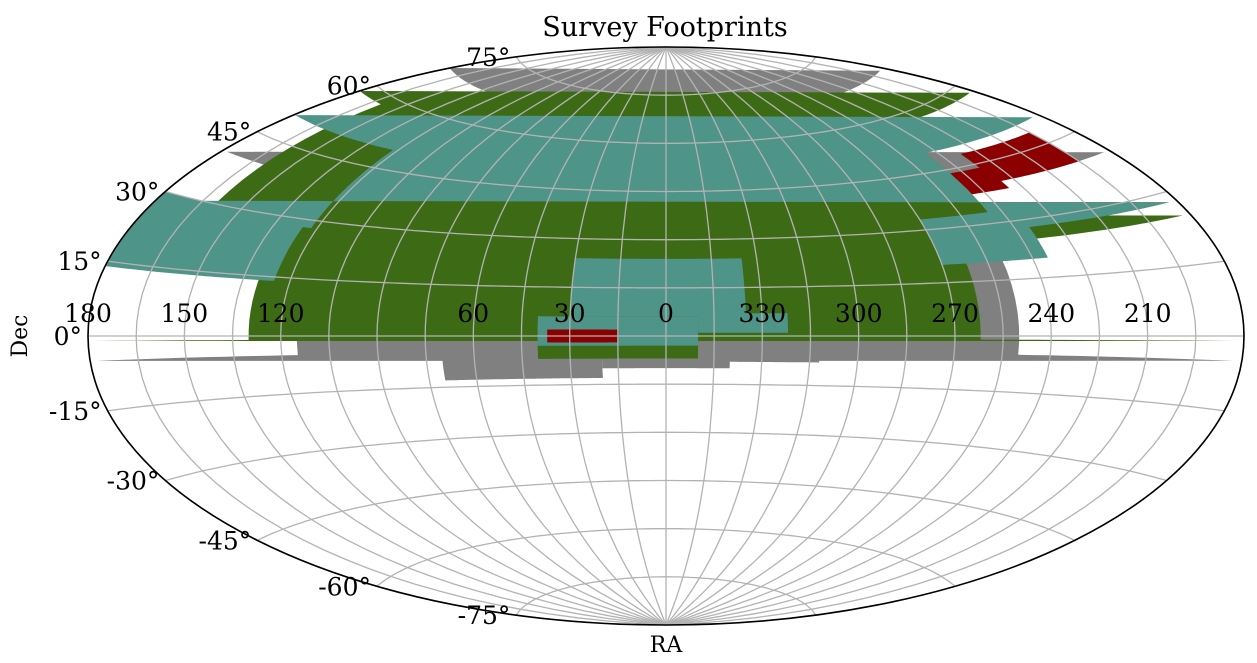  What do you see at coordinates (137, 192) in the screenshot?
I see `dec-tick-label: 30°` at bounding box center [137, 192].